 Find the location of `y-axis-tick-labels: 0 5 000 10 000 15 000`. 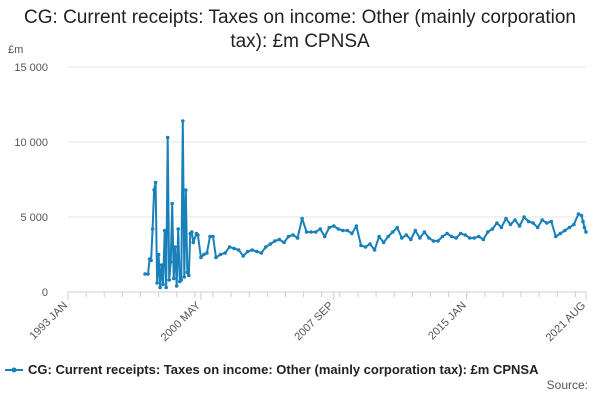

y-axis-tick-labels: 0 5 000 10 000 15 000 is located at coordinates (31, 180).